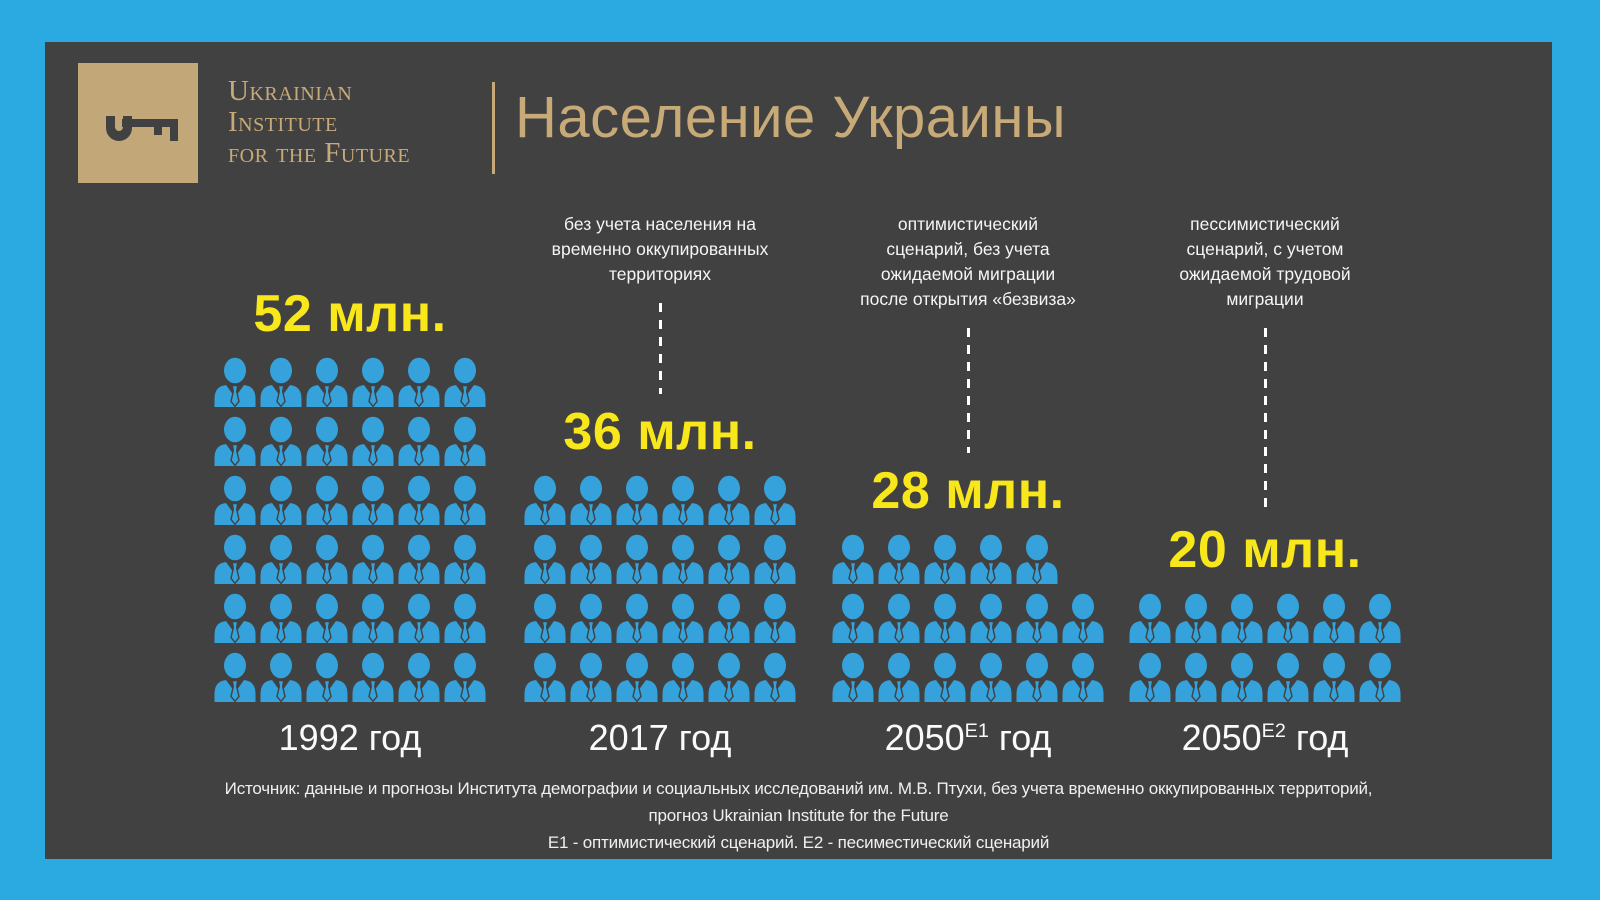 The image size is (1600, 900). Describe the element at coordinates (290, 91) in the screenshot. I see `wordmark-line: Ukrainian` at that location.